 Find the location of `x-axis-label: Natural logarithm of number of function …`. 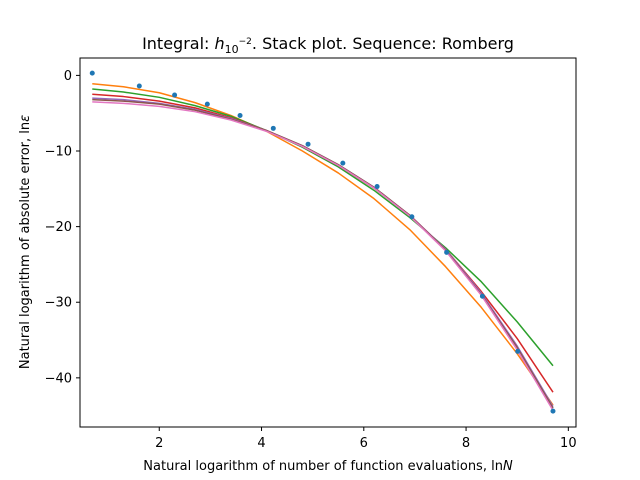

x-axis-label: Natural logarithm of number of function … is located at coordinates (328, 466).